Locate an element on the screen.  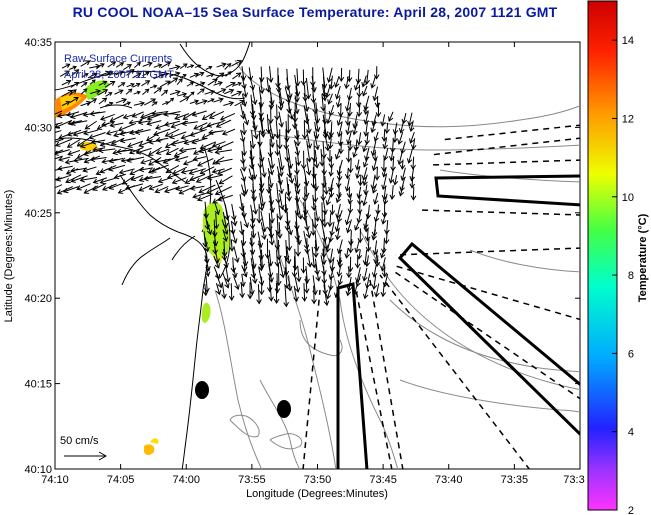
colorbar is located at coordinates (602, 255).